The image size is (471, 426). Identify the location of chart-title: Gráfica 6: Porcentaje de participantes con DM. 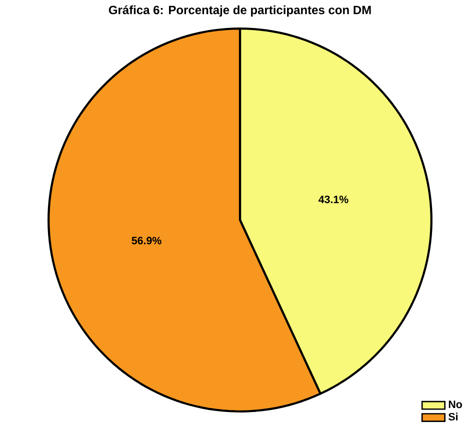
(239, 10).